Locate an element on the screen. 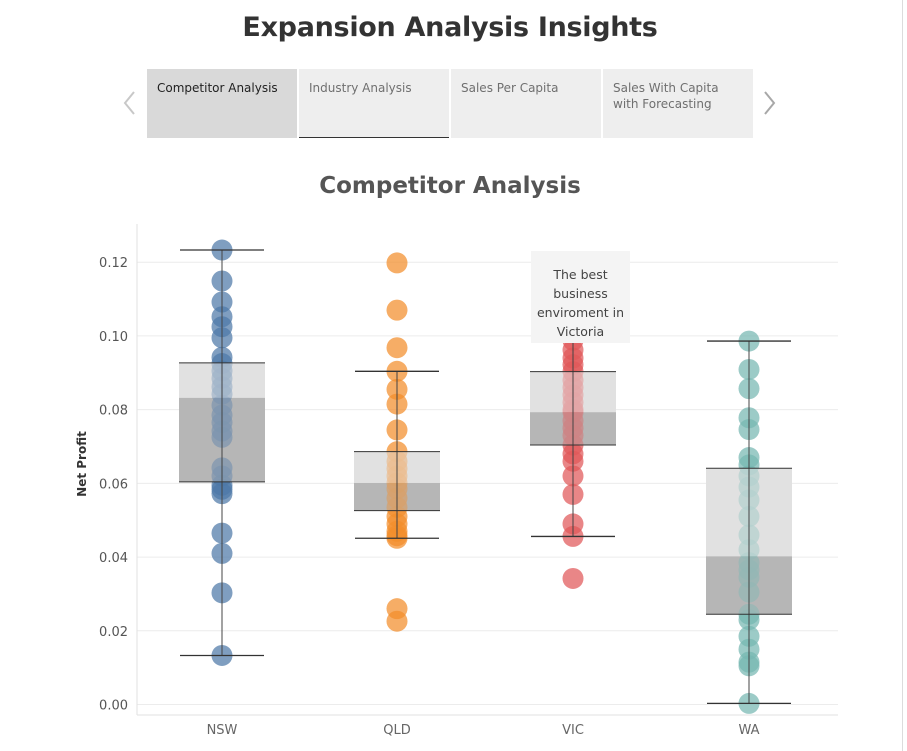 Image resolution: width=907 pixels, height=751 pixels. tab-competitor-analysis: Competitor Analysis is located at coordinates (222, 103).